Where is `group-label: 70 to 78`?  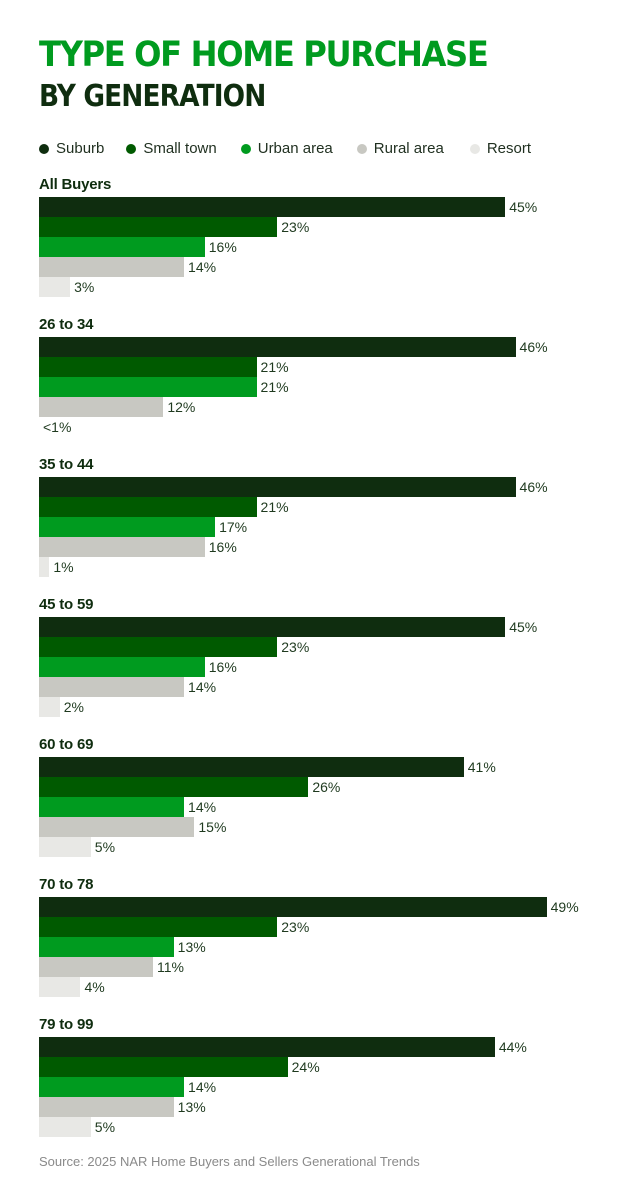
group-label: 70 to 78 is located at coordinates (66, 884).